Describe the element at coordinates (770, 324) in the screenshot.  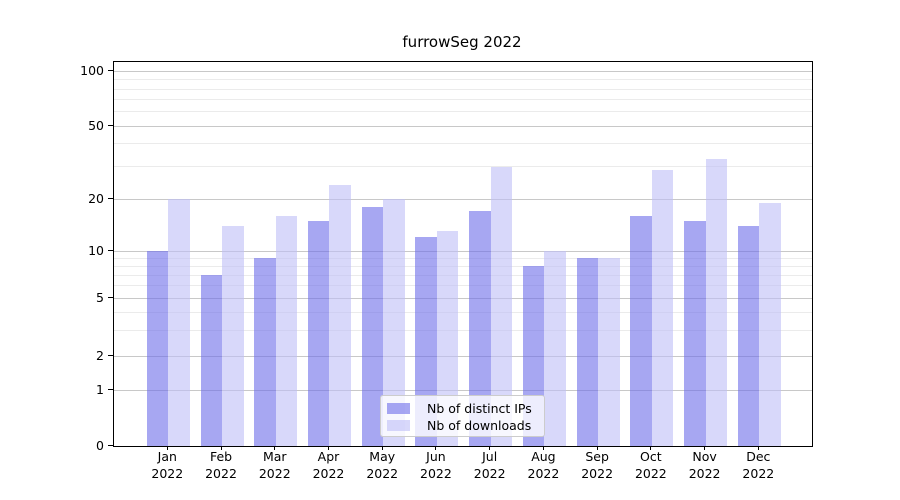
I see `bar-downloads-dec` at that location.